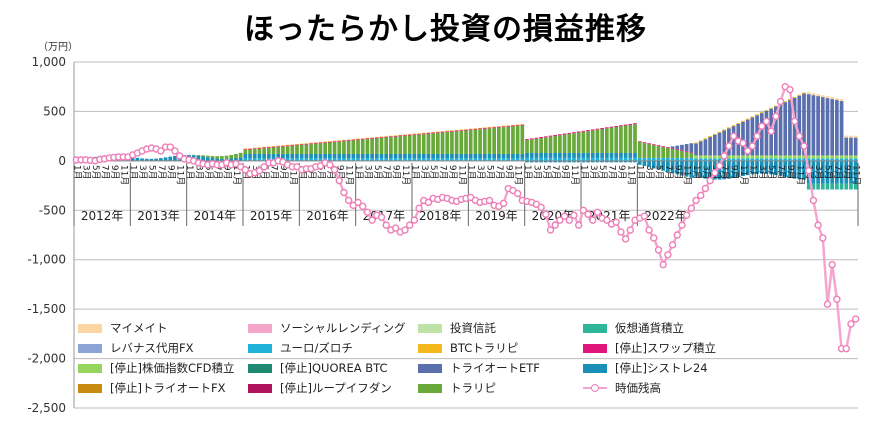  Describe the element at coordinates (508, 172) in the screenshot. I see `x-month-label: 9月` at that location.